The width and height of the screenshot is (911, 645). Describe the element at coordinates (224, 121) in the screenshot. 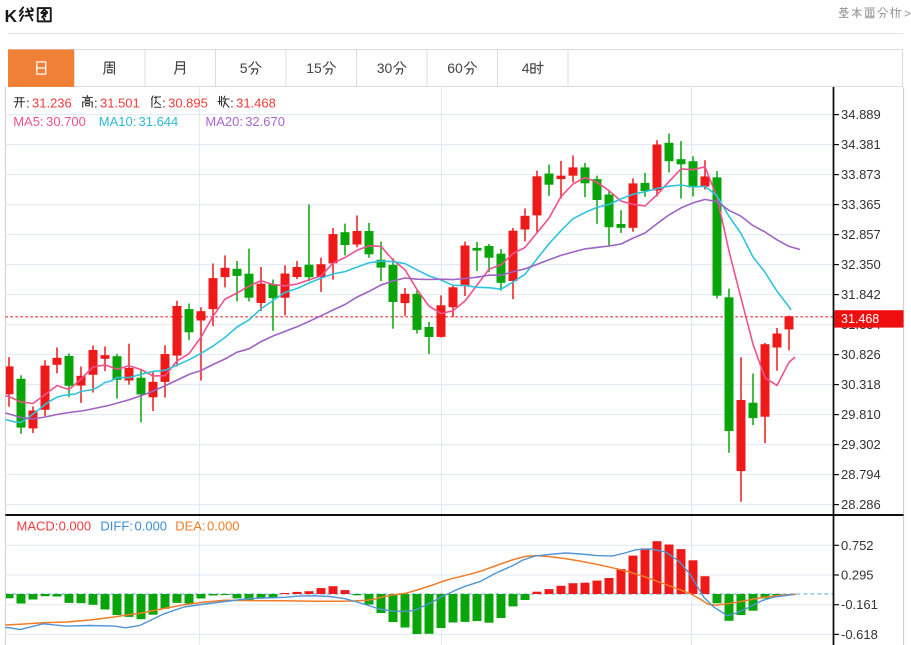

I see `svg-text: MA20:` at that location.